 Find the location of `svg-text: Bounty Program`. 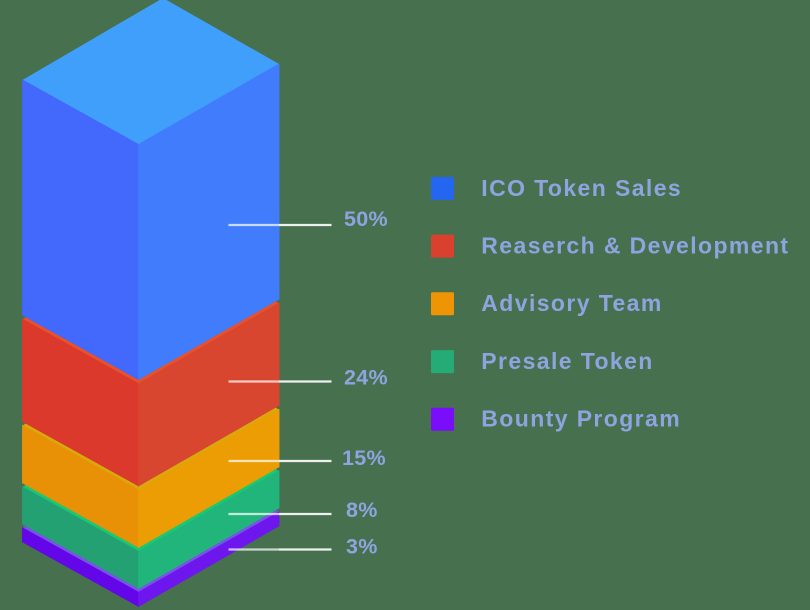

svg-text: Bounty Program is located at coordinates (581, 419).